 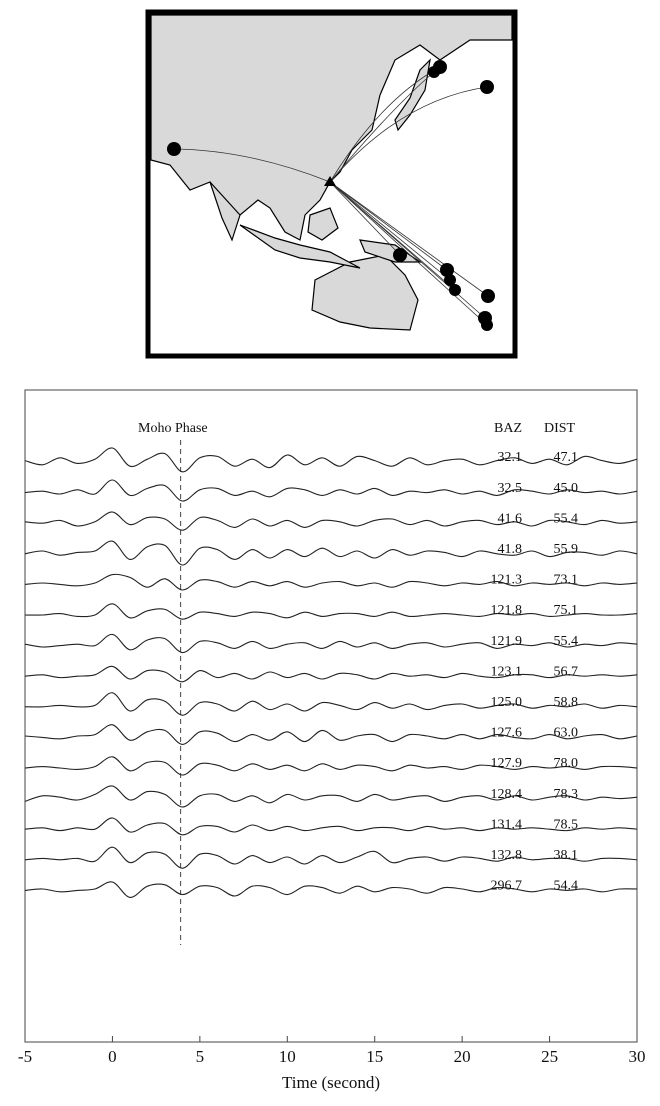 I want to click on baz-label: 123.1, so click(x=507, y=671).